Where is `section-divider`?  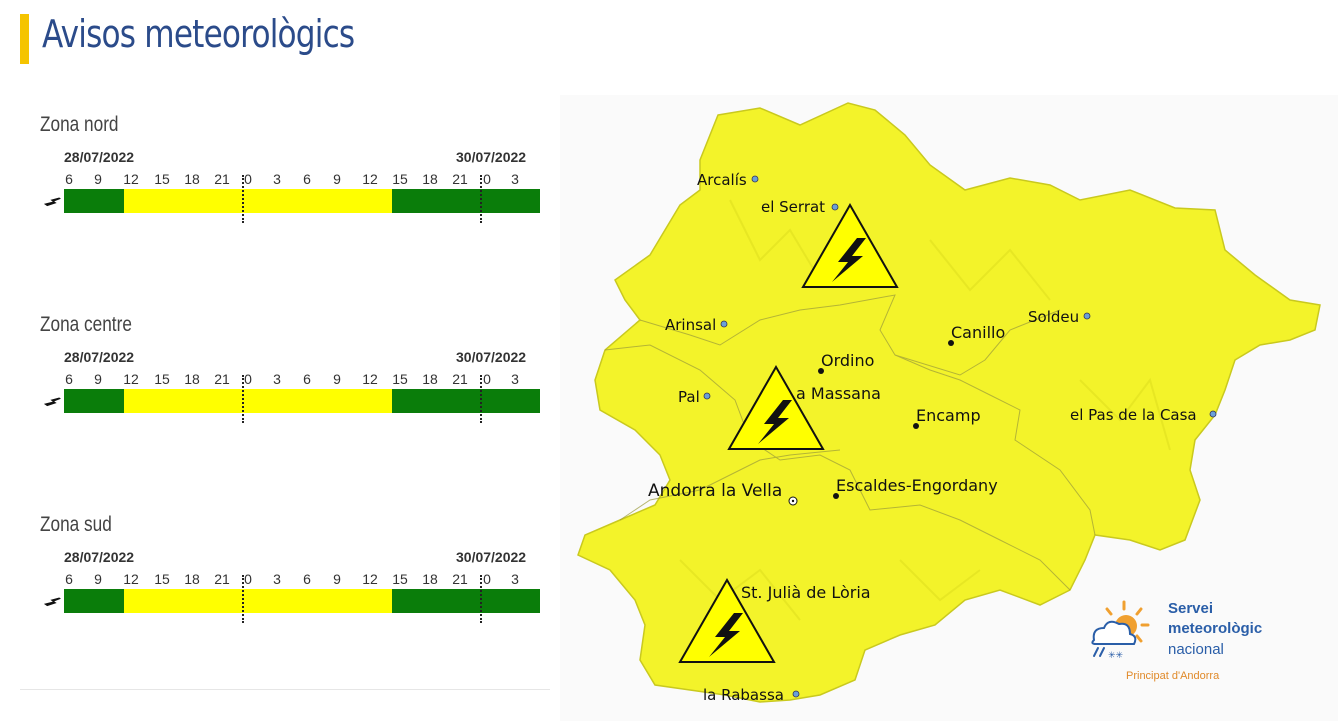
section-divider is located at coordinates (285, 689).